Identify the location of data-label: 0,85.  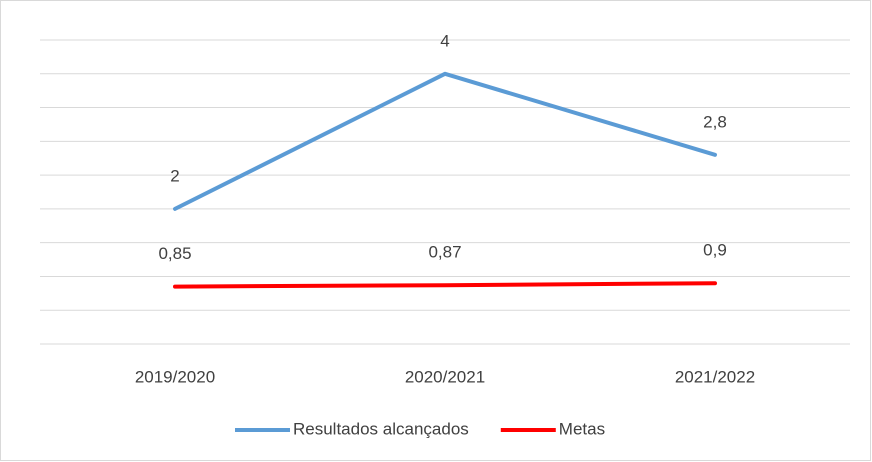
(174, 253).